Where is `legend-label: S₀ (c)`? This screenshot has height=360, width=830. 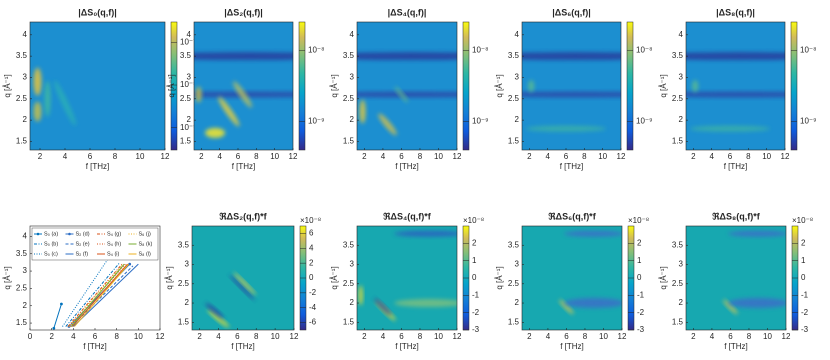
legend-label: S₀ (c) is located at coordinates (51, 254).